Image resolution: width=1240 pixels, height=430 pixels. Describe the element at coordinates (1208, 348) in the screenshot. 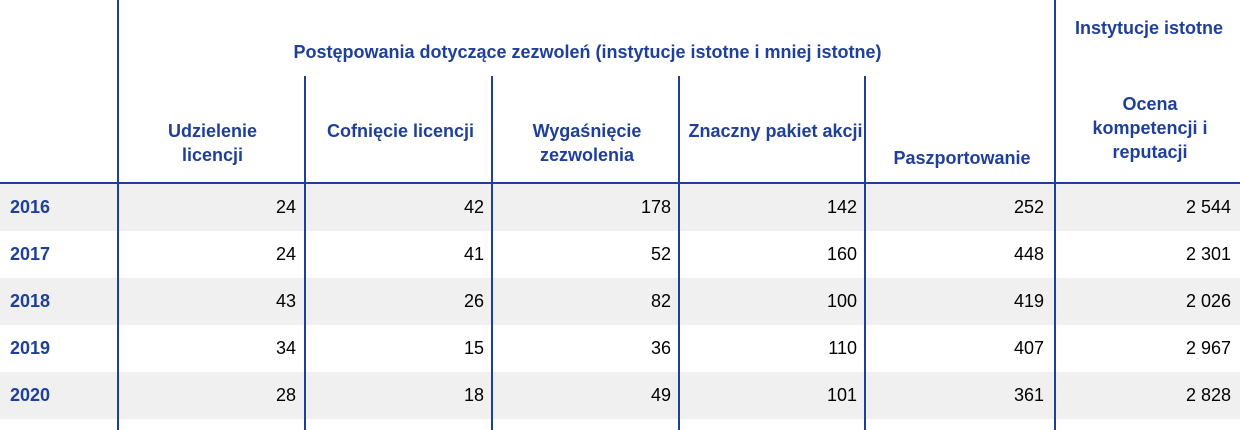

I see `table-cell: 2 967` at that location.